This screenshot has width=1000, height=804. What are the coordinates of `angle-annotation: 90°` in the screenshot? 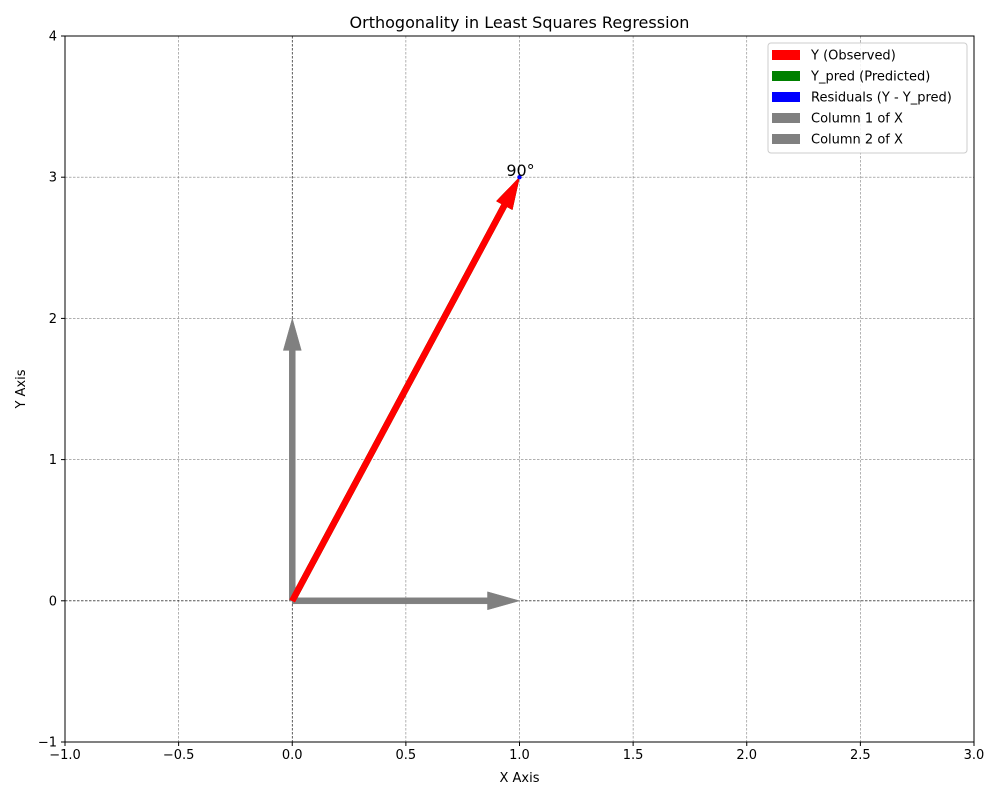 It's located at (520, 170).